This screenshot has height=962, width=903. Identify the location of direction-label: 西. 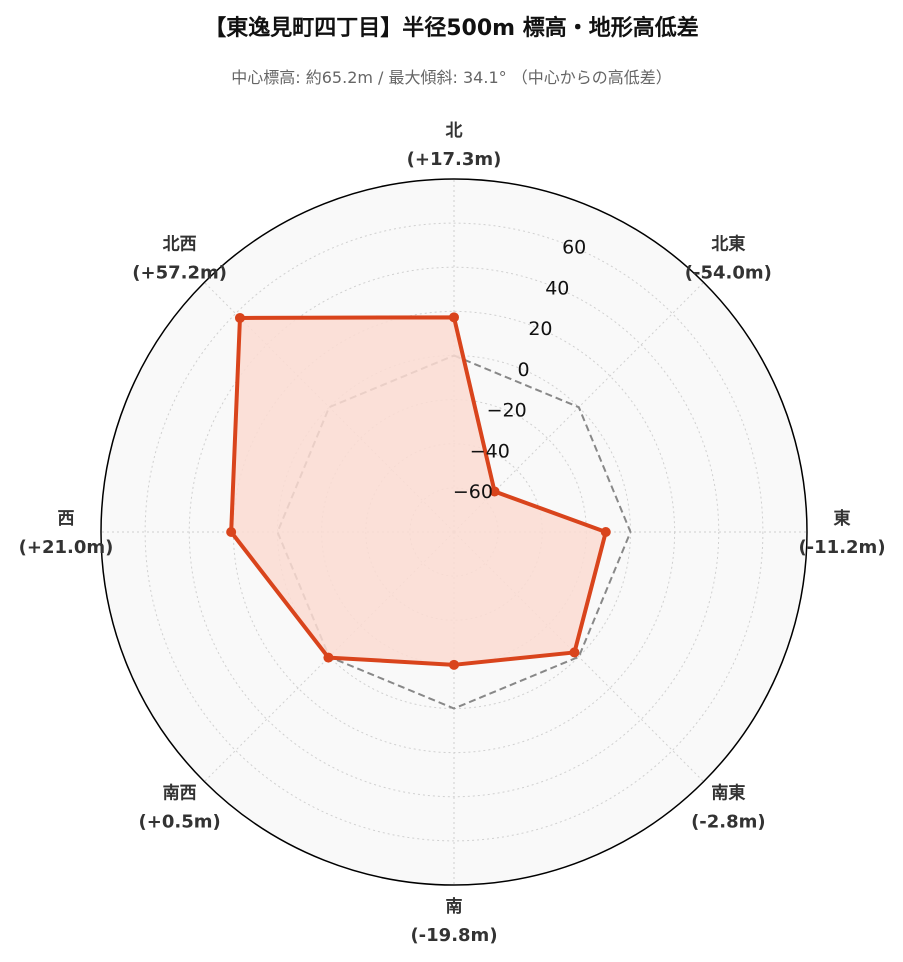
(66, 519).